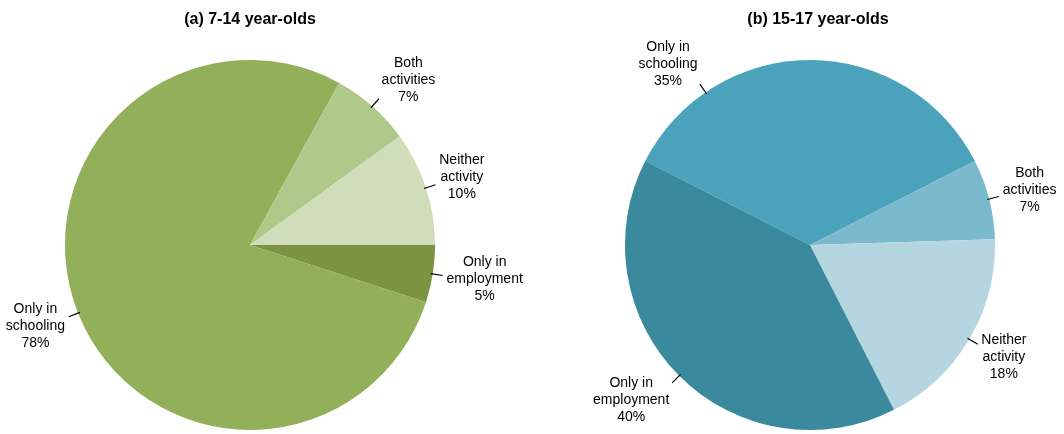 The height and width of the screenshot is (434, 1064). I want to click on chart-title: (b) 15-17 year-olds, so click(818, 19).